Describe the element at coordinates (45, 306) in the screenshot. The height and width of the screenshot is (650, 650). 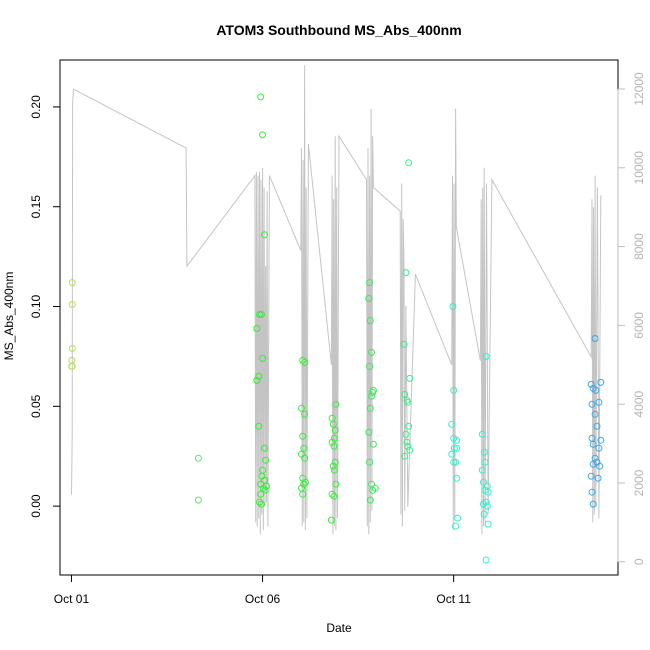
I see `y-axis: 0.00 0.05 0.10 0.15 0.20` at that location.